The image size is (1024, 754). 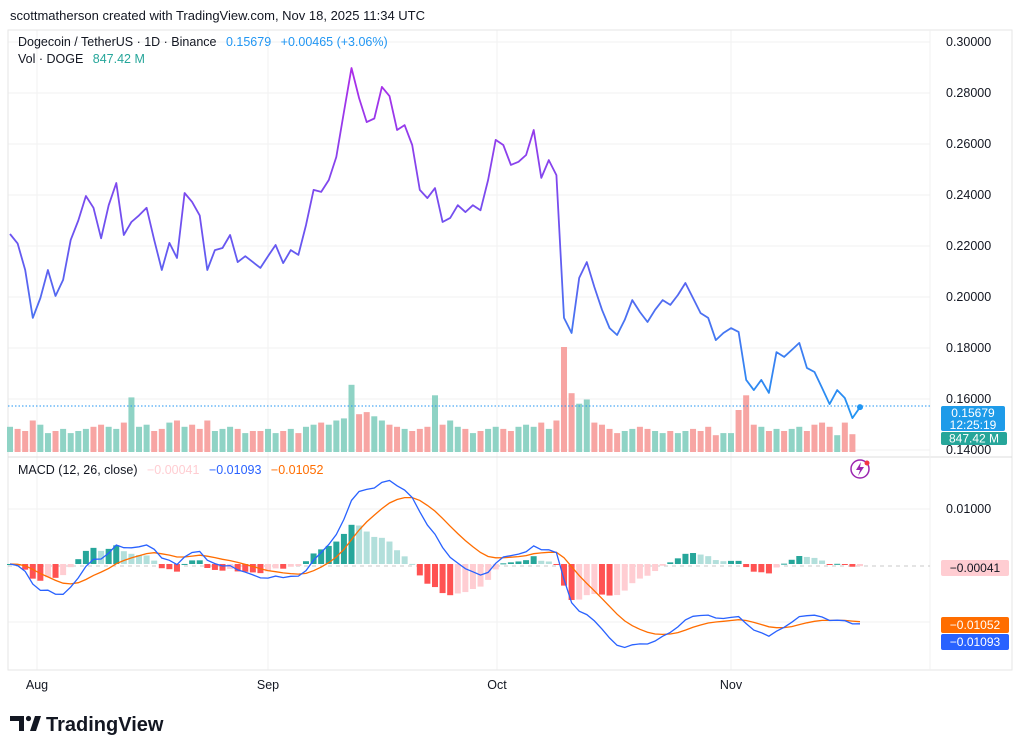 What do you see at coordinates (968, 450) in the screenshot?
I see `price-tick: 0.14000` at bounding box center [968, 450].